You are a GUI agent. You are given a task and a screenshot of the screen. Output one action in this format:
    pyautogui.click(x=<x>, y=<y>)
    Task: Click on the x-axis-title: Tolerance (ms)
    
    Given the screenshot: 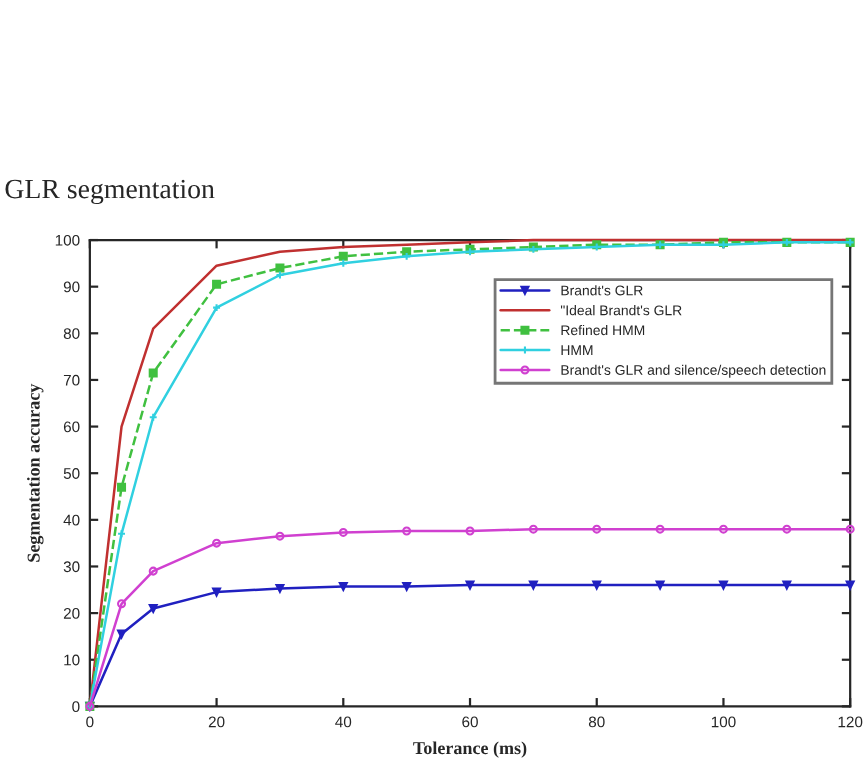 What is the action you would take?
    pyautogui.click(x=470, y=749)
    